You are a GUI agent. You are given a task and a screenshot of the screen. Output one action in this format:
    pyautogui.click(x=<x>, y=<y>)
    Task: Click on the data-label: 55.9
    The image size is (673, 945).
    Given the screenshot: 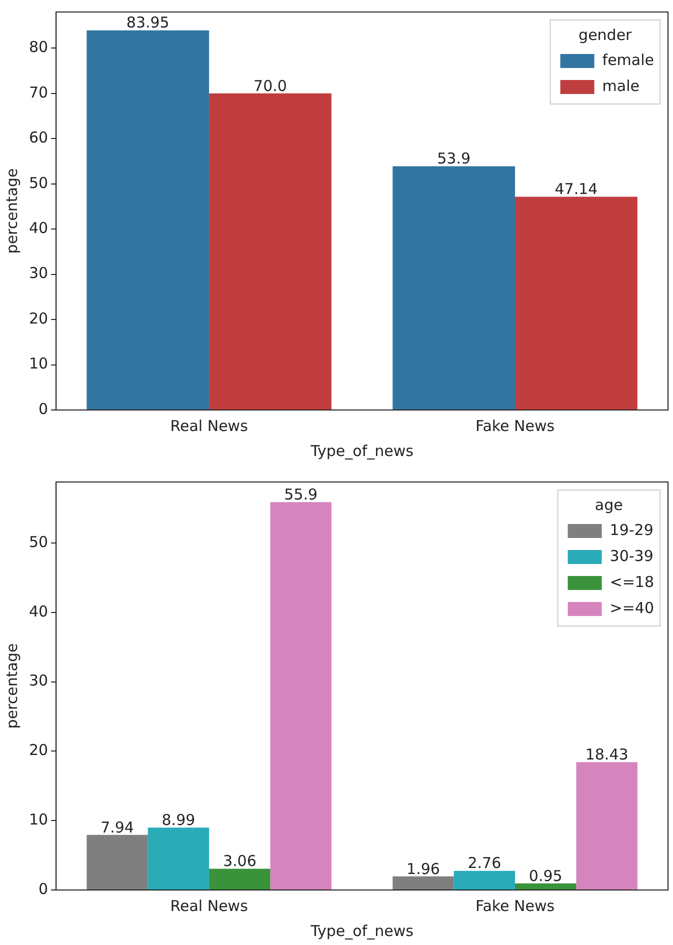 What is the action you would take?
    pyautogui.click(x=301, y=495)
    